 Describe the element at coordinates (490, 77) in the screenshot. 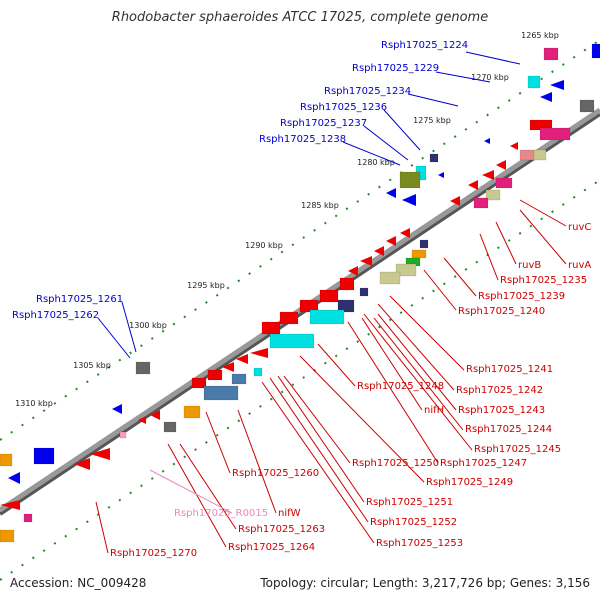

I see `position-label-1270-kbp: 1270 kbp` at that location.